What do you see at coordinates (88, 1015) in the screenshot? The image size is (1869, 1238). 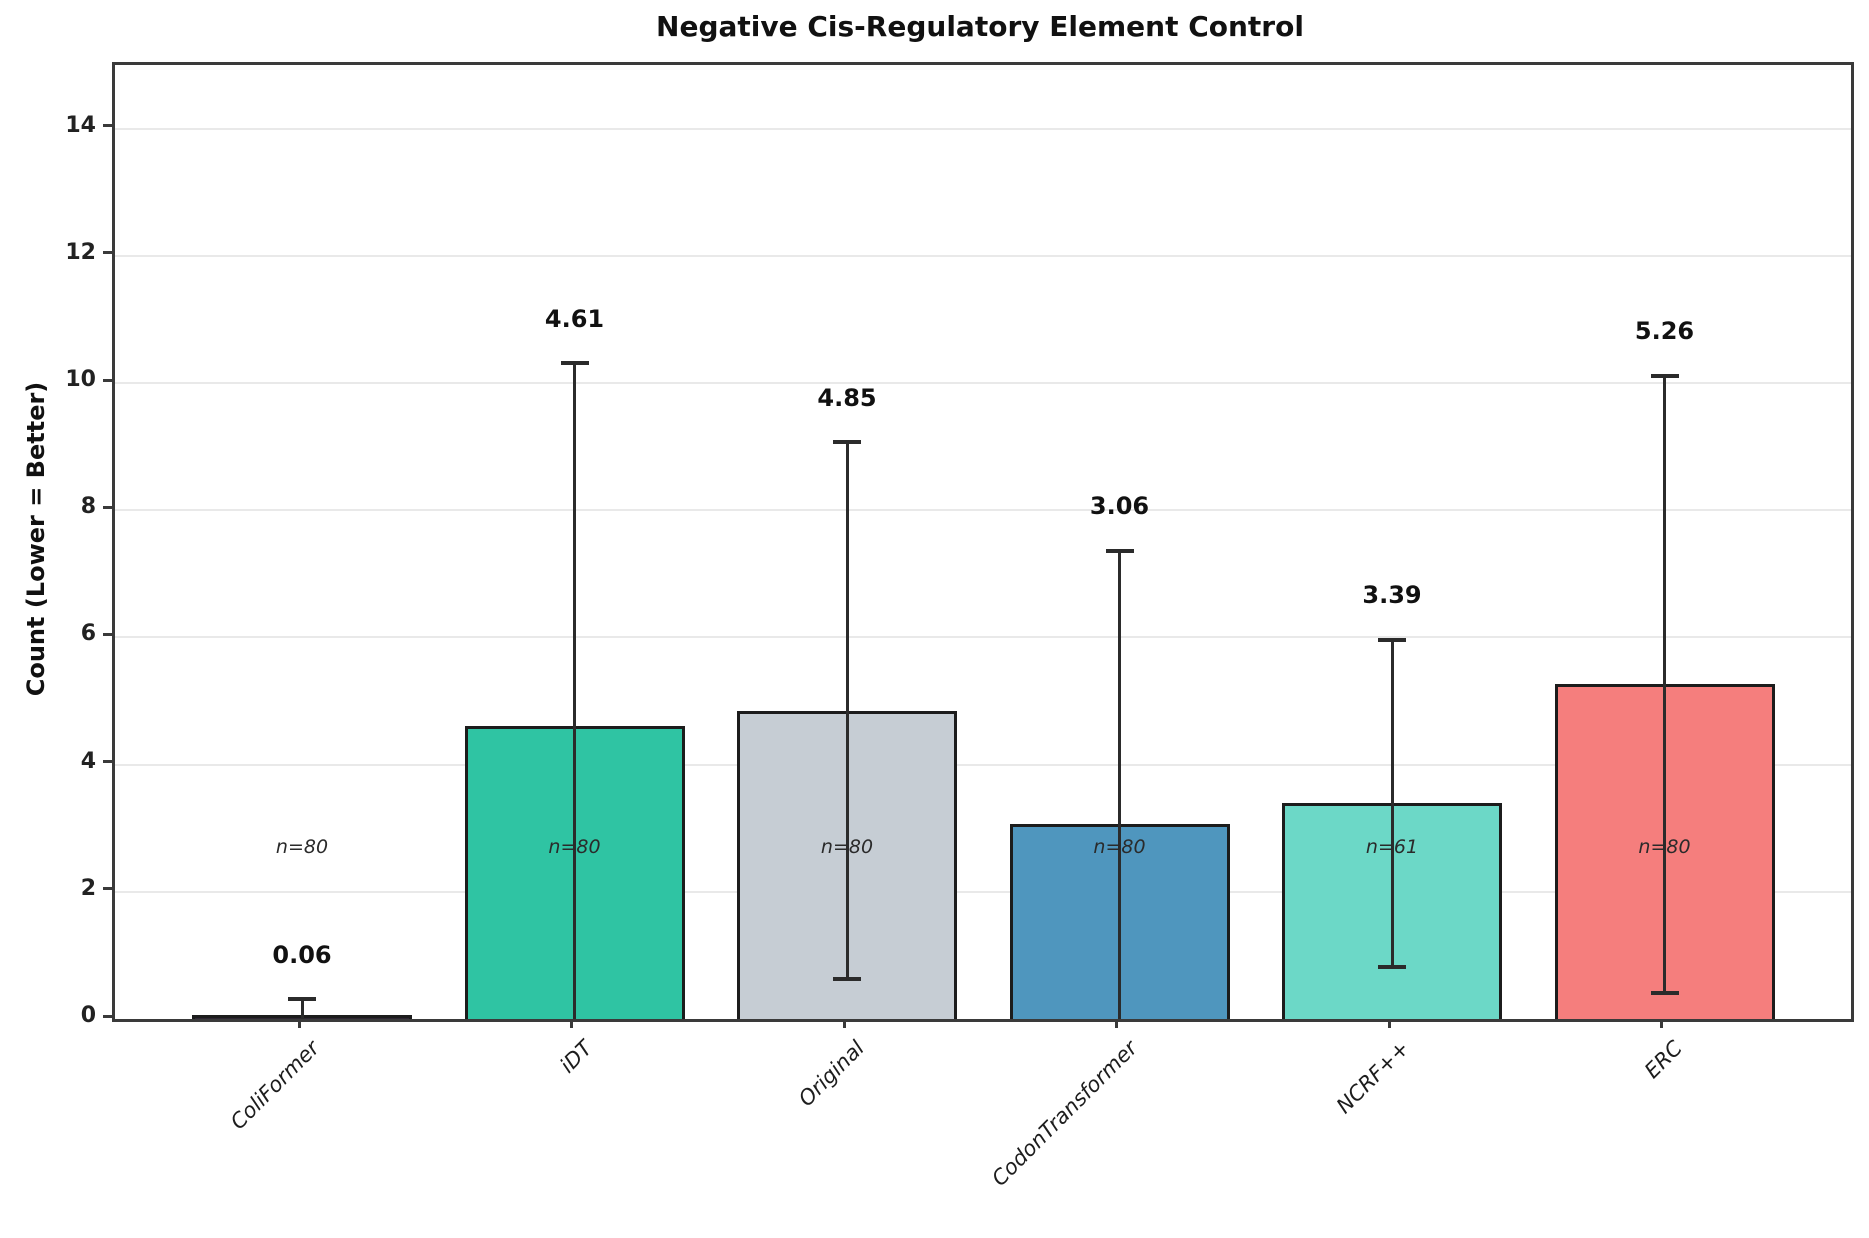 I see `y-tick-label: 0` at bounding box center [88, 1015].